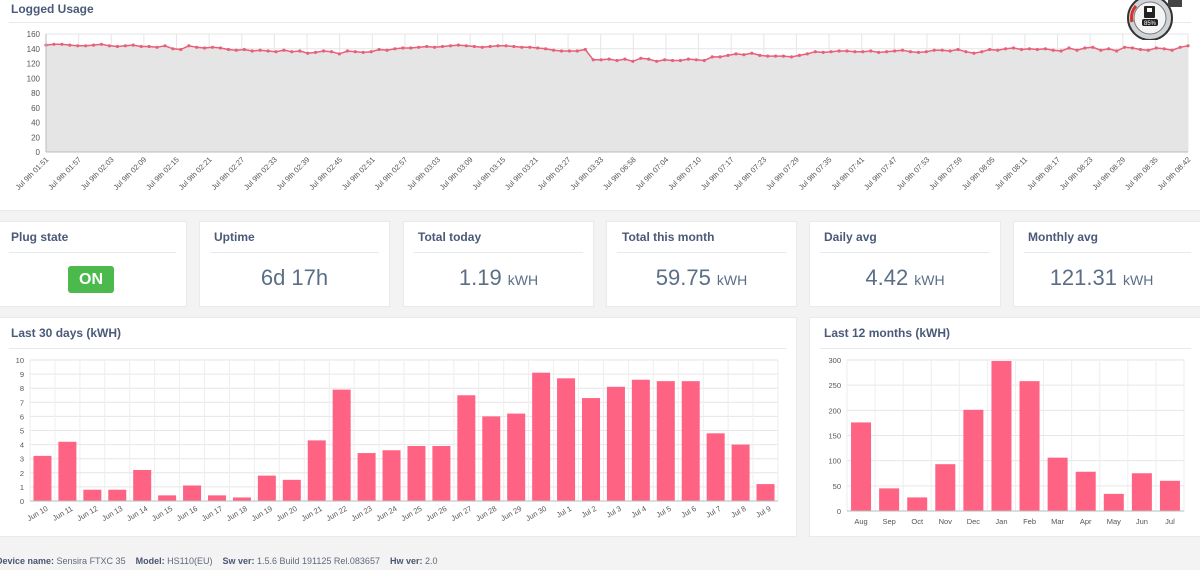 This screenshot has height=570, width=1200. I want to click on x-tick-label: Jun 30, so click(536, 513).